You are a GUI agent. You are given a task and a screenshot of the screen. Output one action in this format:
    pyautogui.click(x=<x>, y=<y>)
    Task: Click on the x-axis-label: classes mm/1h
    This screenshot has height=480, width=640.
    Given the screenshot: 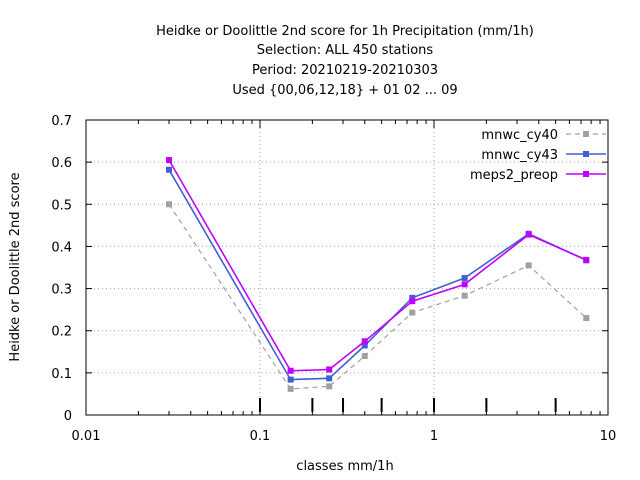 What is the action you would take?
    pyautogui.click(x=344, y=466)
    